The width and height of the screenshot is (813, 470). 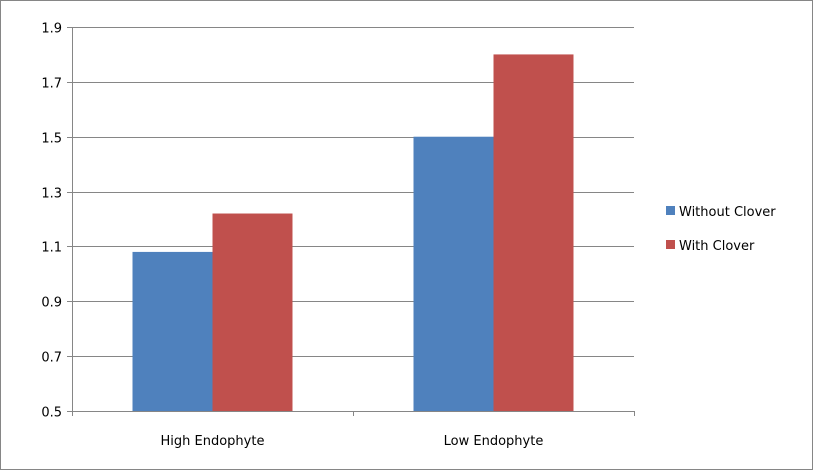 What do you see at coordinates (51, 358) in the screenshot?
I see `y-tick-label: 0.7` at bounding box center [51, 358].